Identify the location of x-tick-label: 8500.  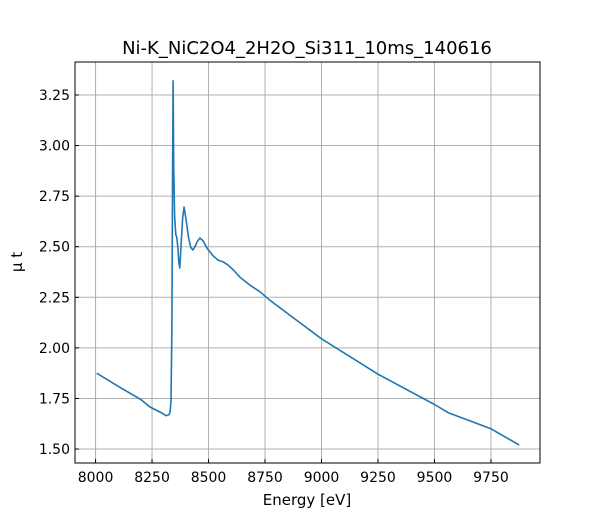
(209, 478).